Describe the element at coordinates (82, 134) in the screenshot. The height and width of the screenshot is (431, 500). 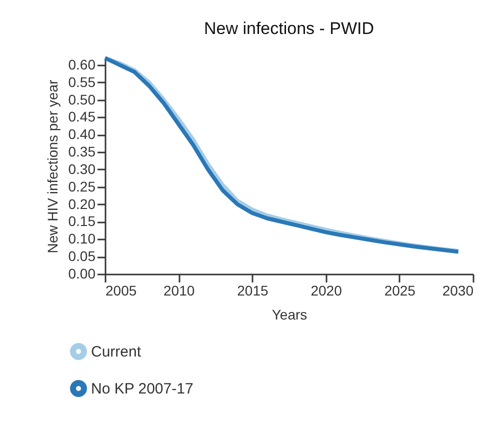
I see `y-tick-label: 0.40` at that location.